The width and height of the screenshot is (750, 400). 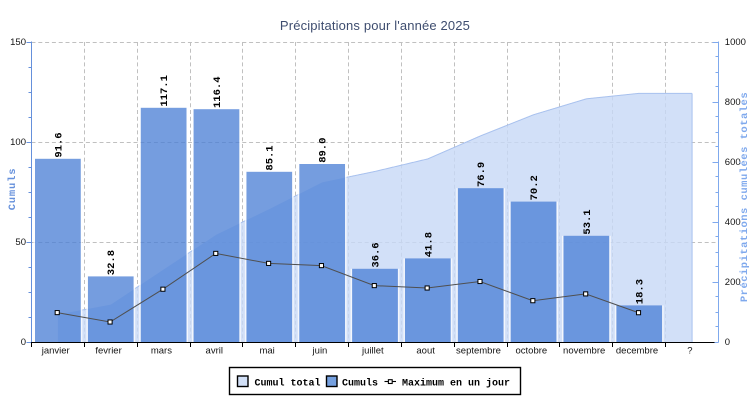 I want to click on svg-text: 85.1, so click(x=271, y=157).